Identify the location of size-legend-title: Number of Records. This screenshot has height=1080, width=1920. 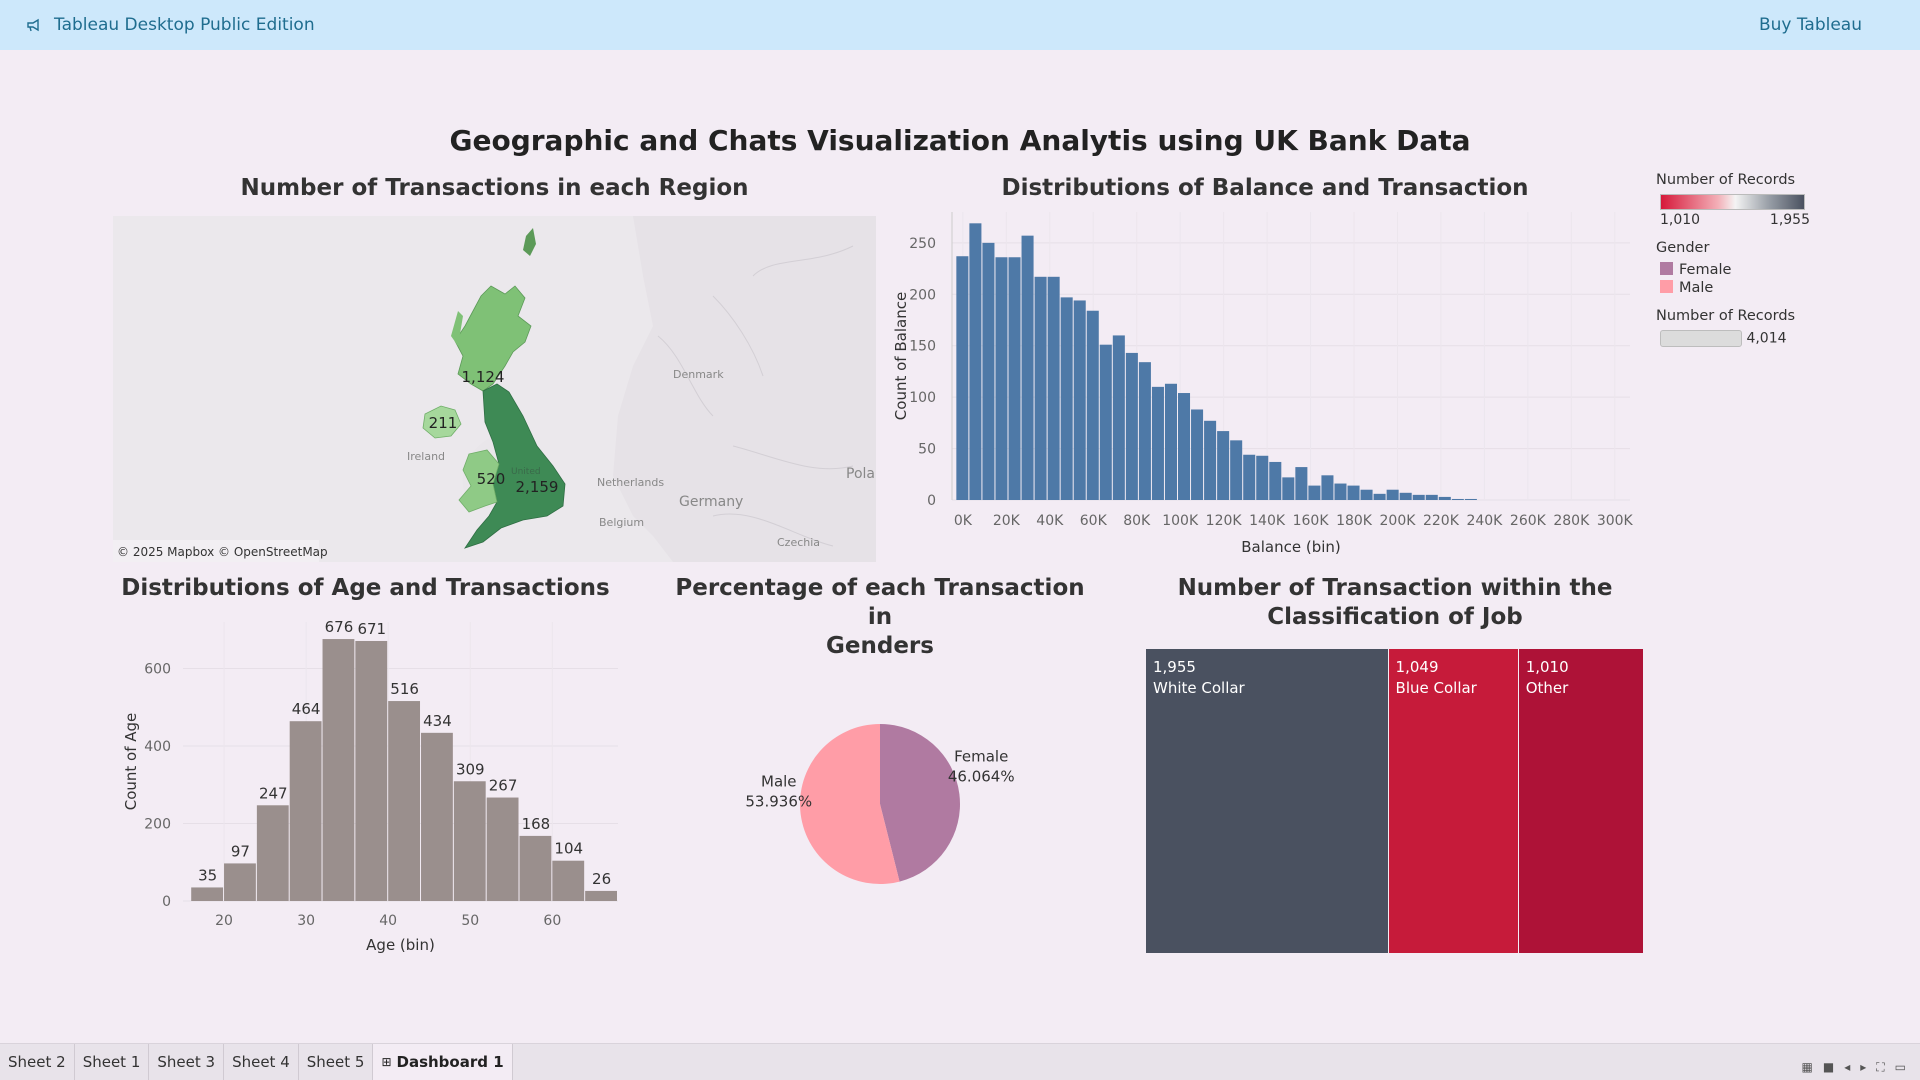
(1726, 316).